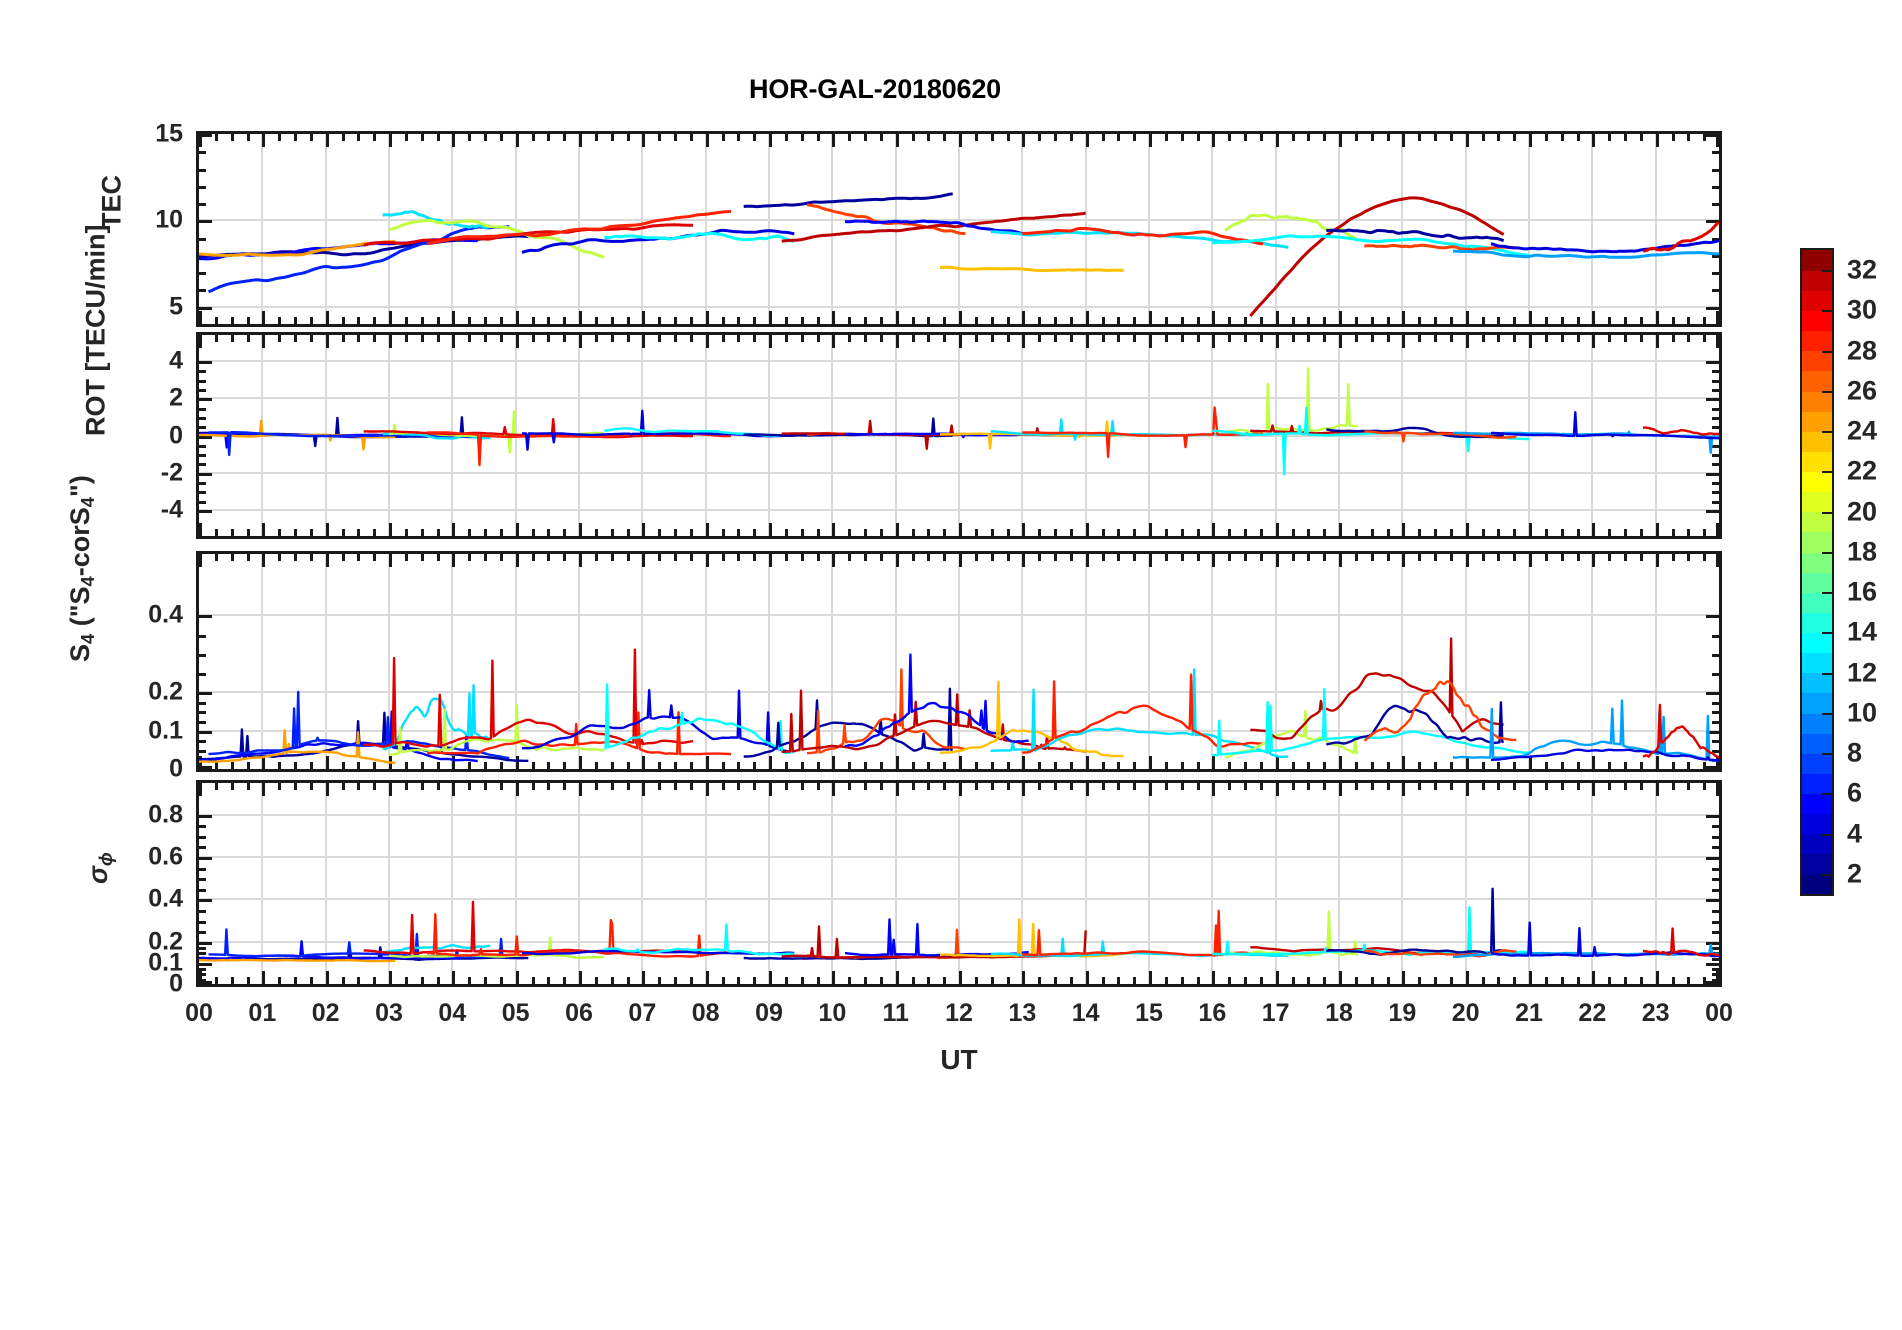 This screenshot has width=1902, height=1330. What do you see at coordinates (959, 254) in the screenshot?
I see `data-traces-tec` at bounding box center [959, 254].